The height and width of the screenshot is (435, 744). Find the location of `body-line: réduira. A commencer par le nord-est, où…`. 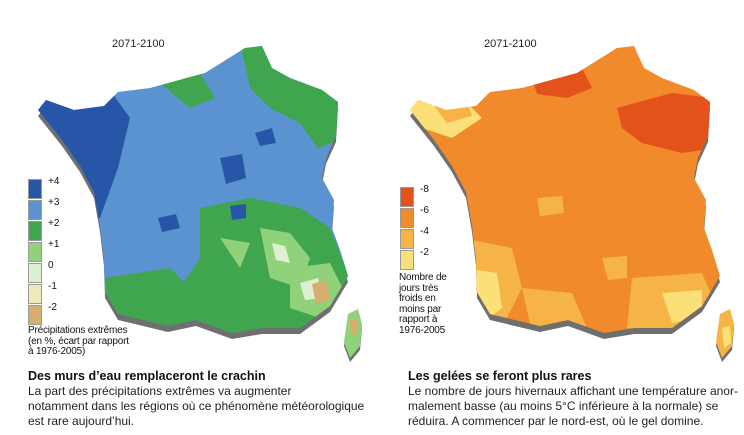

body-line: réduira. A commencer par le nord-est, où… is located at coordinates (556, 421).